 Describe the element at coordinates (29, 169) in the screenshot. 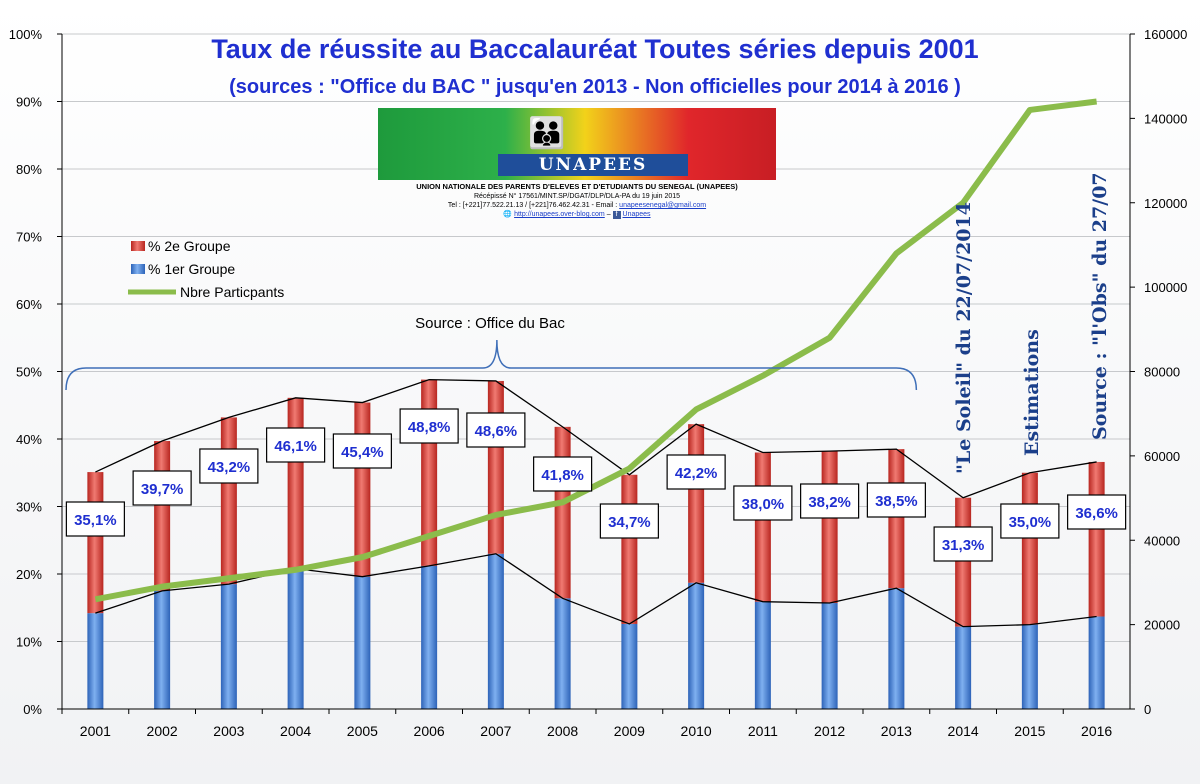

I see `y-left-tick-label: 80%` at that location.